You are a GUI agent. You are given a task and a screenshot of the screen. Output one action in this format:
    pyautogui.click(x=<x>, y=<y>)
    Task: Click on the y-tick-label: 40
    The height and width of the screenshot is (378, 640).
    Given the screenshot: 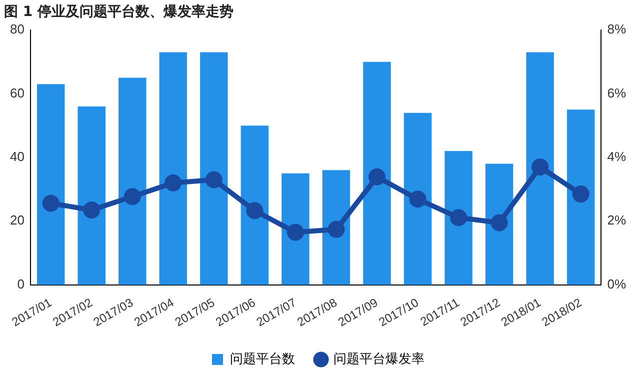 What is the action you would take?
    pyautogui.click(x=17, y=156)
    